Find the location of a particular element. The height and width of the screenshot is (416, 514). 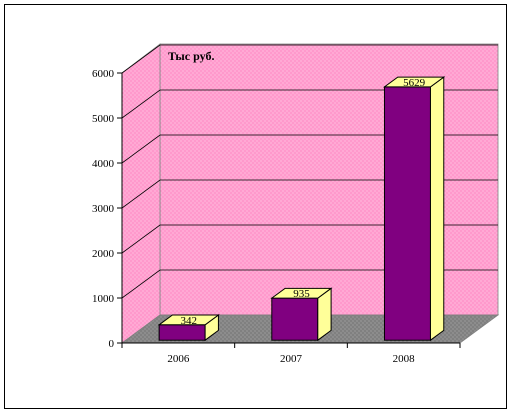

y-tick-label: 0 is located at coordinates (112, 344).